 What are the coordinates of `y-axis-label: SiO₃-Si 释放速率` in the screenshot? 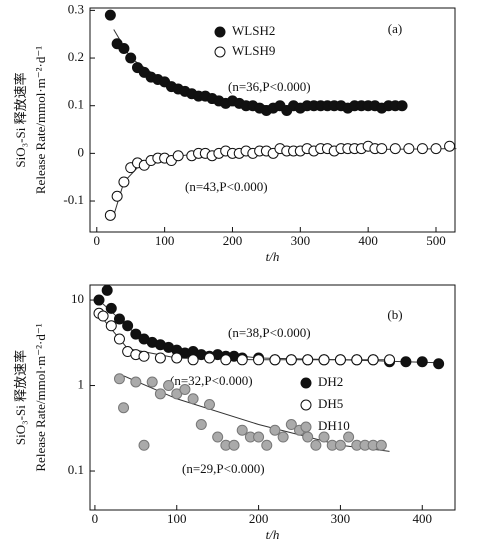 It's located at (20, 119).